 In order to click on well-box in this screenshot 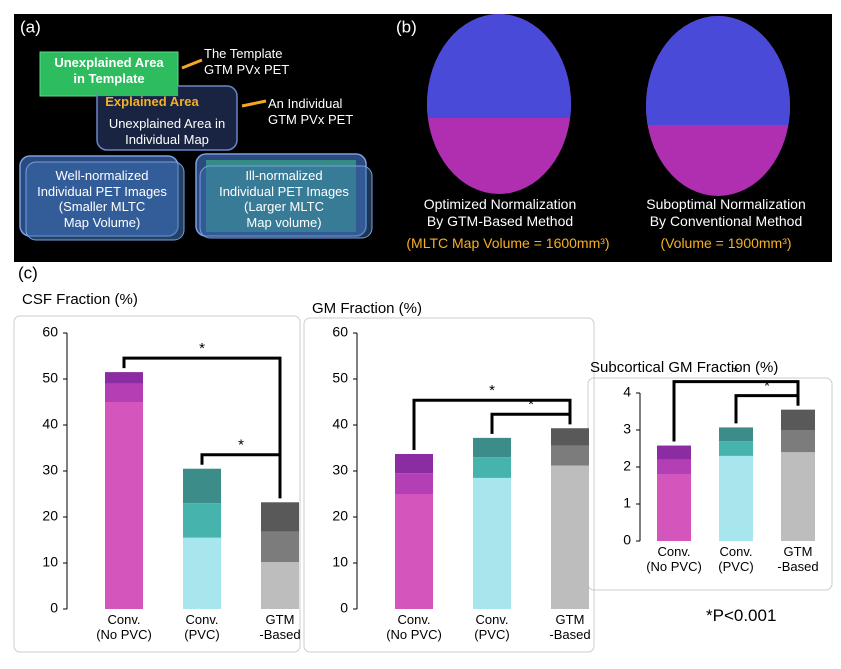, I will do `click(105, 201)`.